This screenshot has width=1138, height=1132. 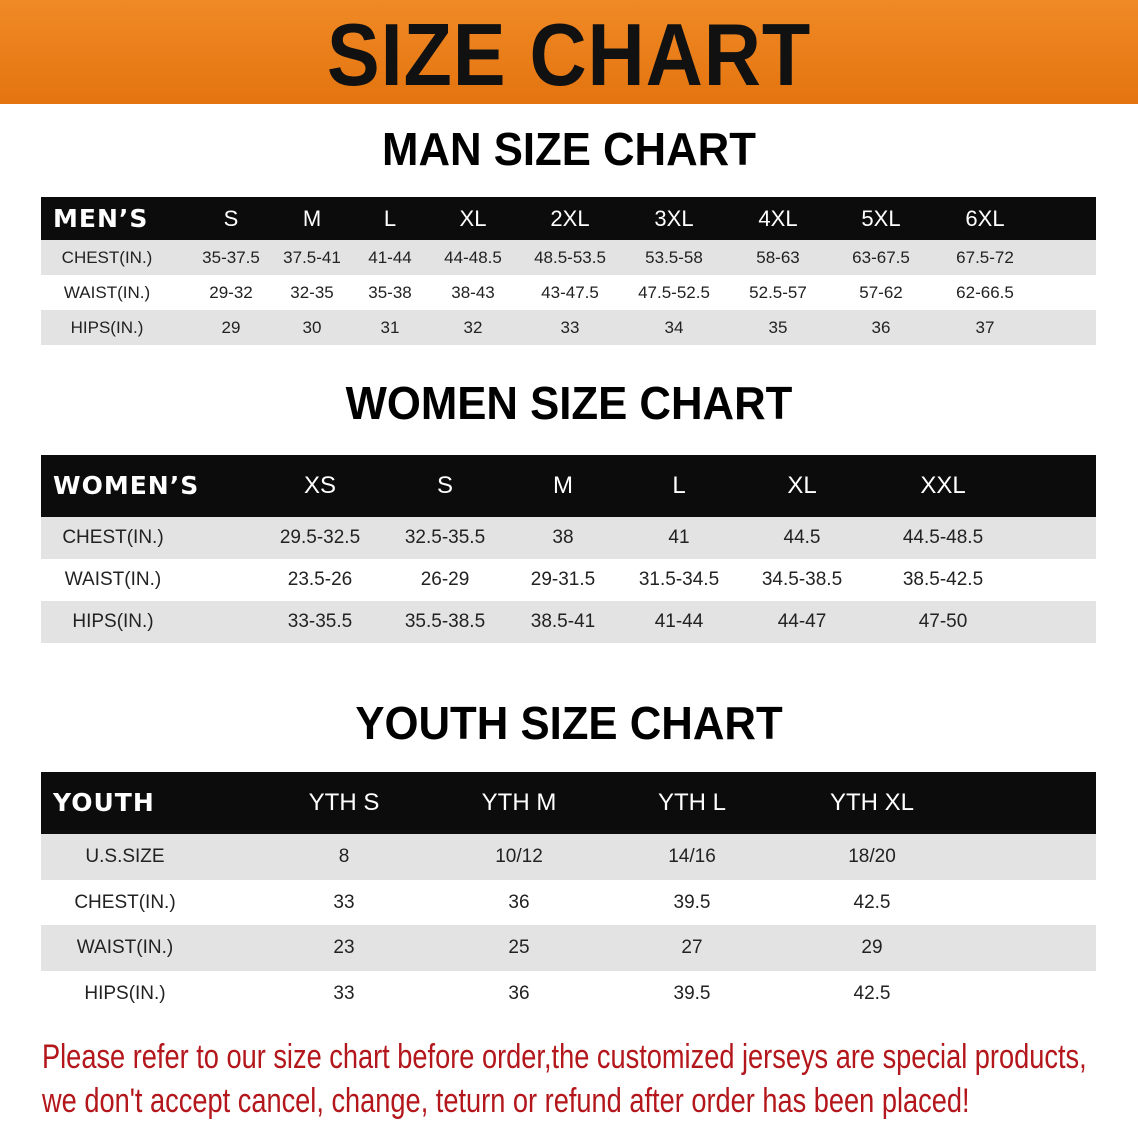 What do you see at coordinates (568, 948) in the screenshot?
I see `youth-table-row: WAIST(IN.) 23 25 27 29` at bounding box center [568, 948].